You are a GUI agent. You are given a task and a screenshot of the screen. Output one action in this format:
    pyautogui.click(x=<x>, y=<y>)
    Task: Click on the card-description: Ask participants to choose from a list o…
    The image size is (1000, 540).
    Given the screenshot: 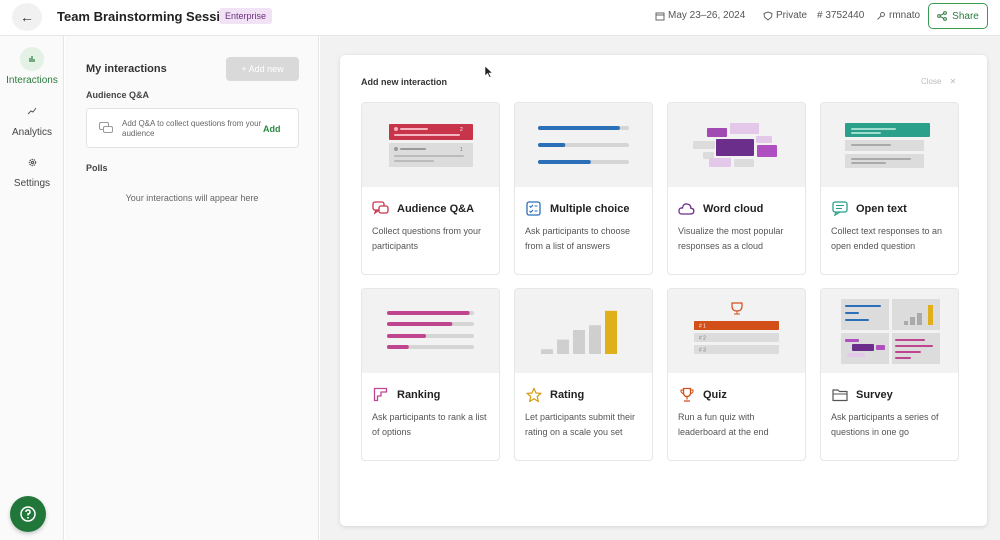 What is the action you would take?
    pyautogui.click(x=578, y=238)
    